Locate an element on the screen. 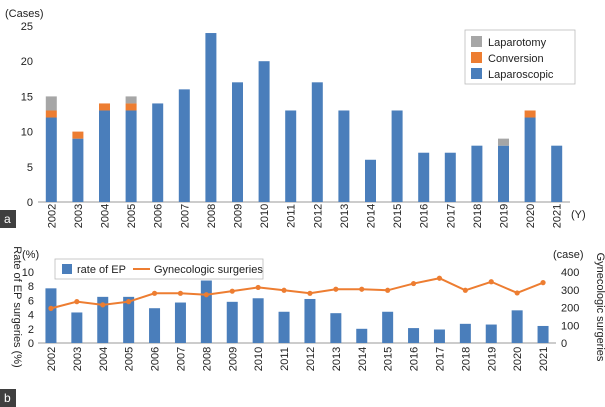 This screenshot has height=407, width=605. panel-a-x-tick-label: 2021 is located at coordinates (558, 216).